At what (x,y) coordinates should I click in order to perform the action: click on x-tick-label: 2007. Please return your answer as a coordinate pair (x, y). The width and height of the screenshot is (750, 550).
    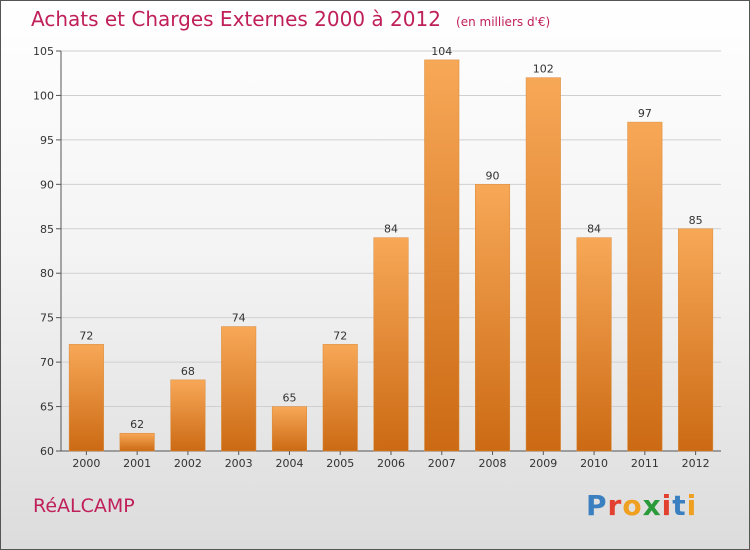
    Looking at the image, I should click on (442, 463).